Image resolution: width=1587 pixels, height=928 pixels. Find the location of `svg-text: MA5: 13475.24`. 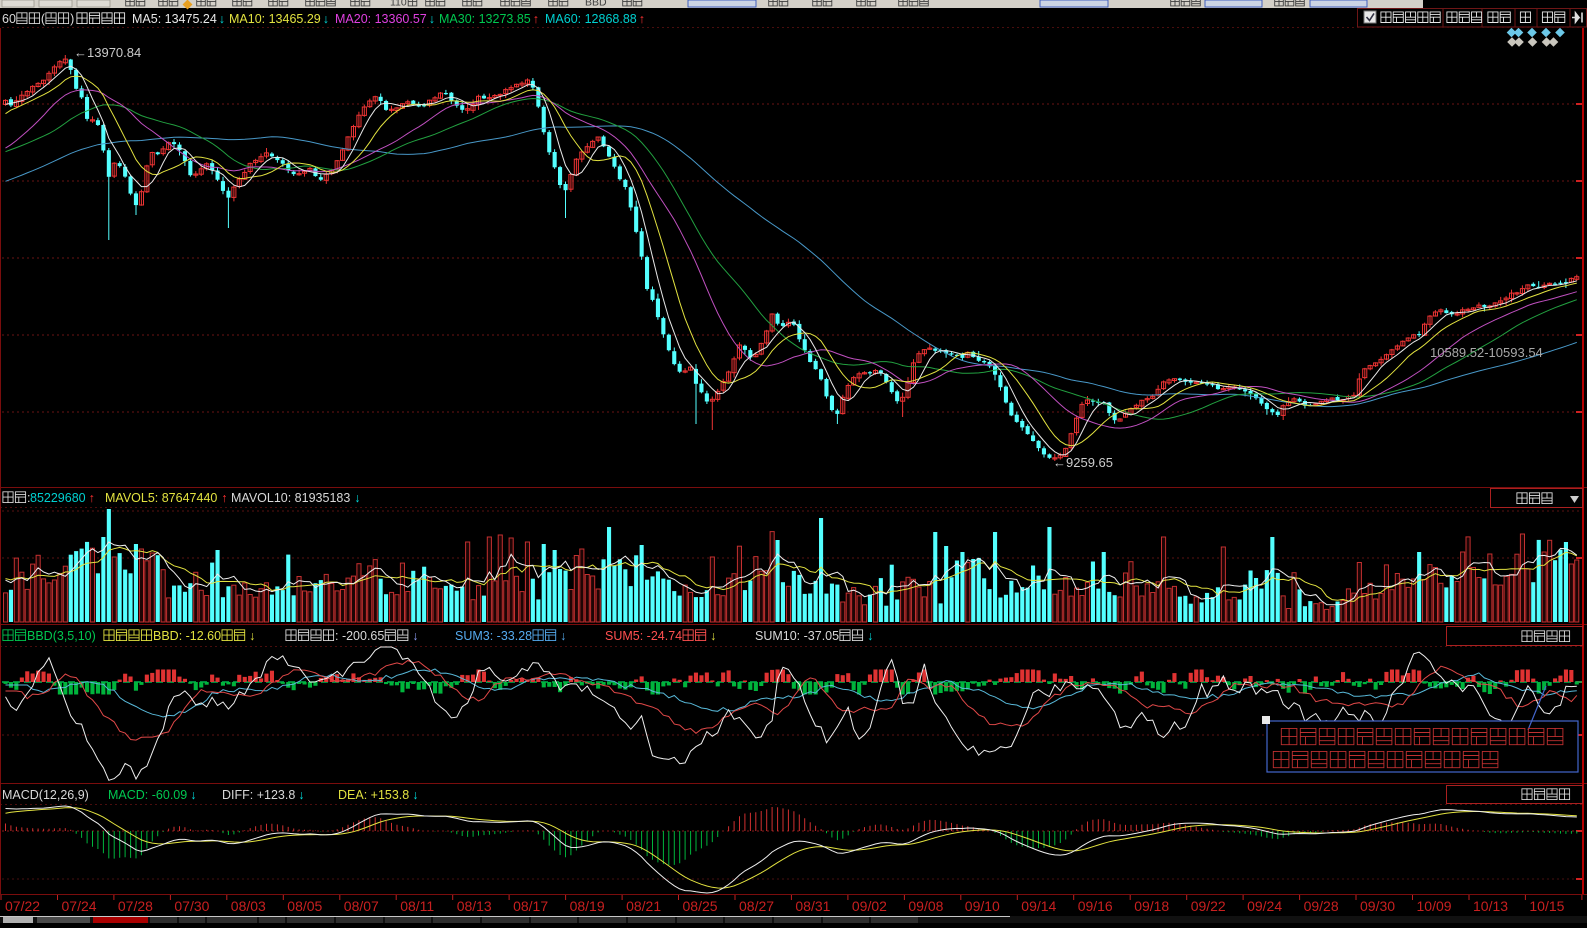

svg-text: MA5: 13475.24 is located at coordinates (174, 19).